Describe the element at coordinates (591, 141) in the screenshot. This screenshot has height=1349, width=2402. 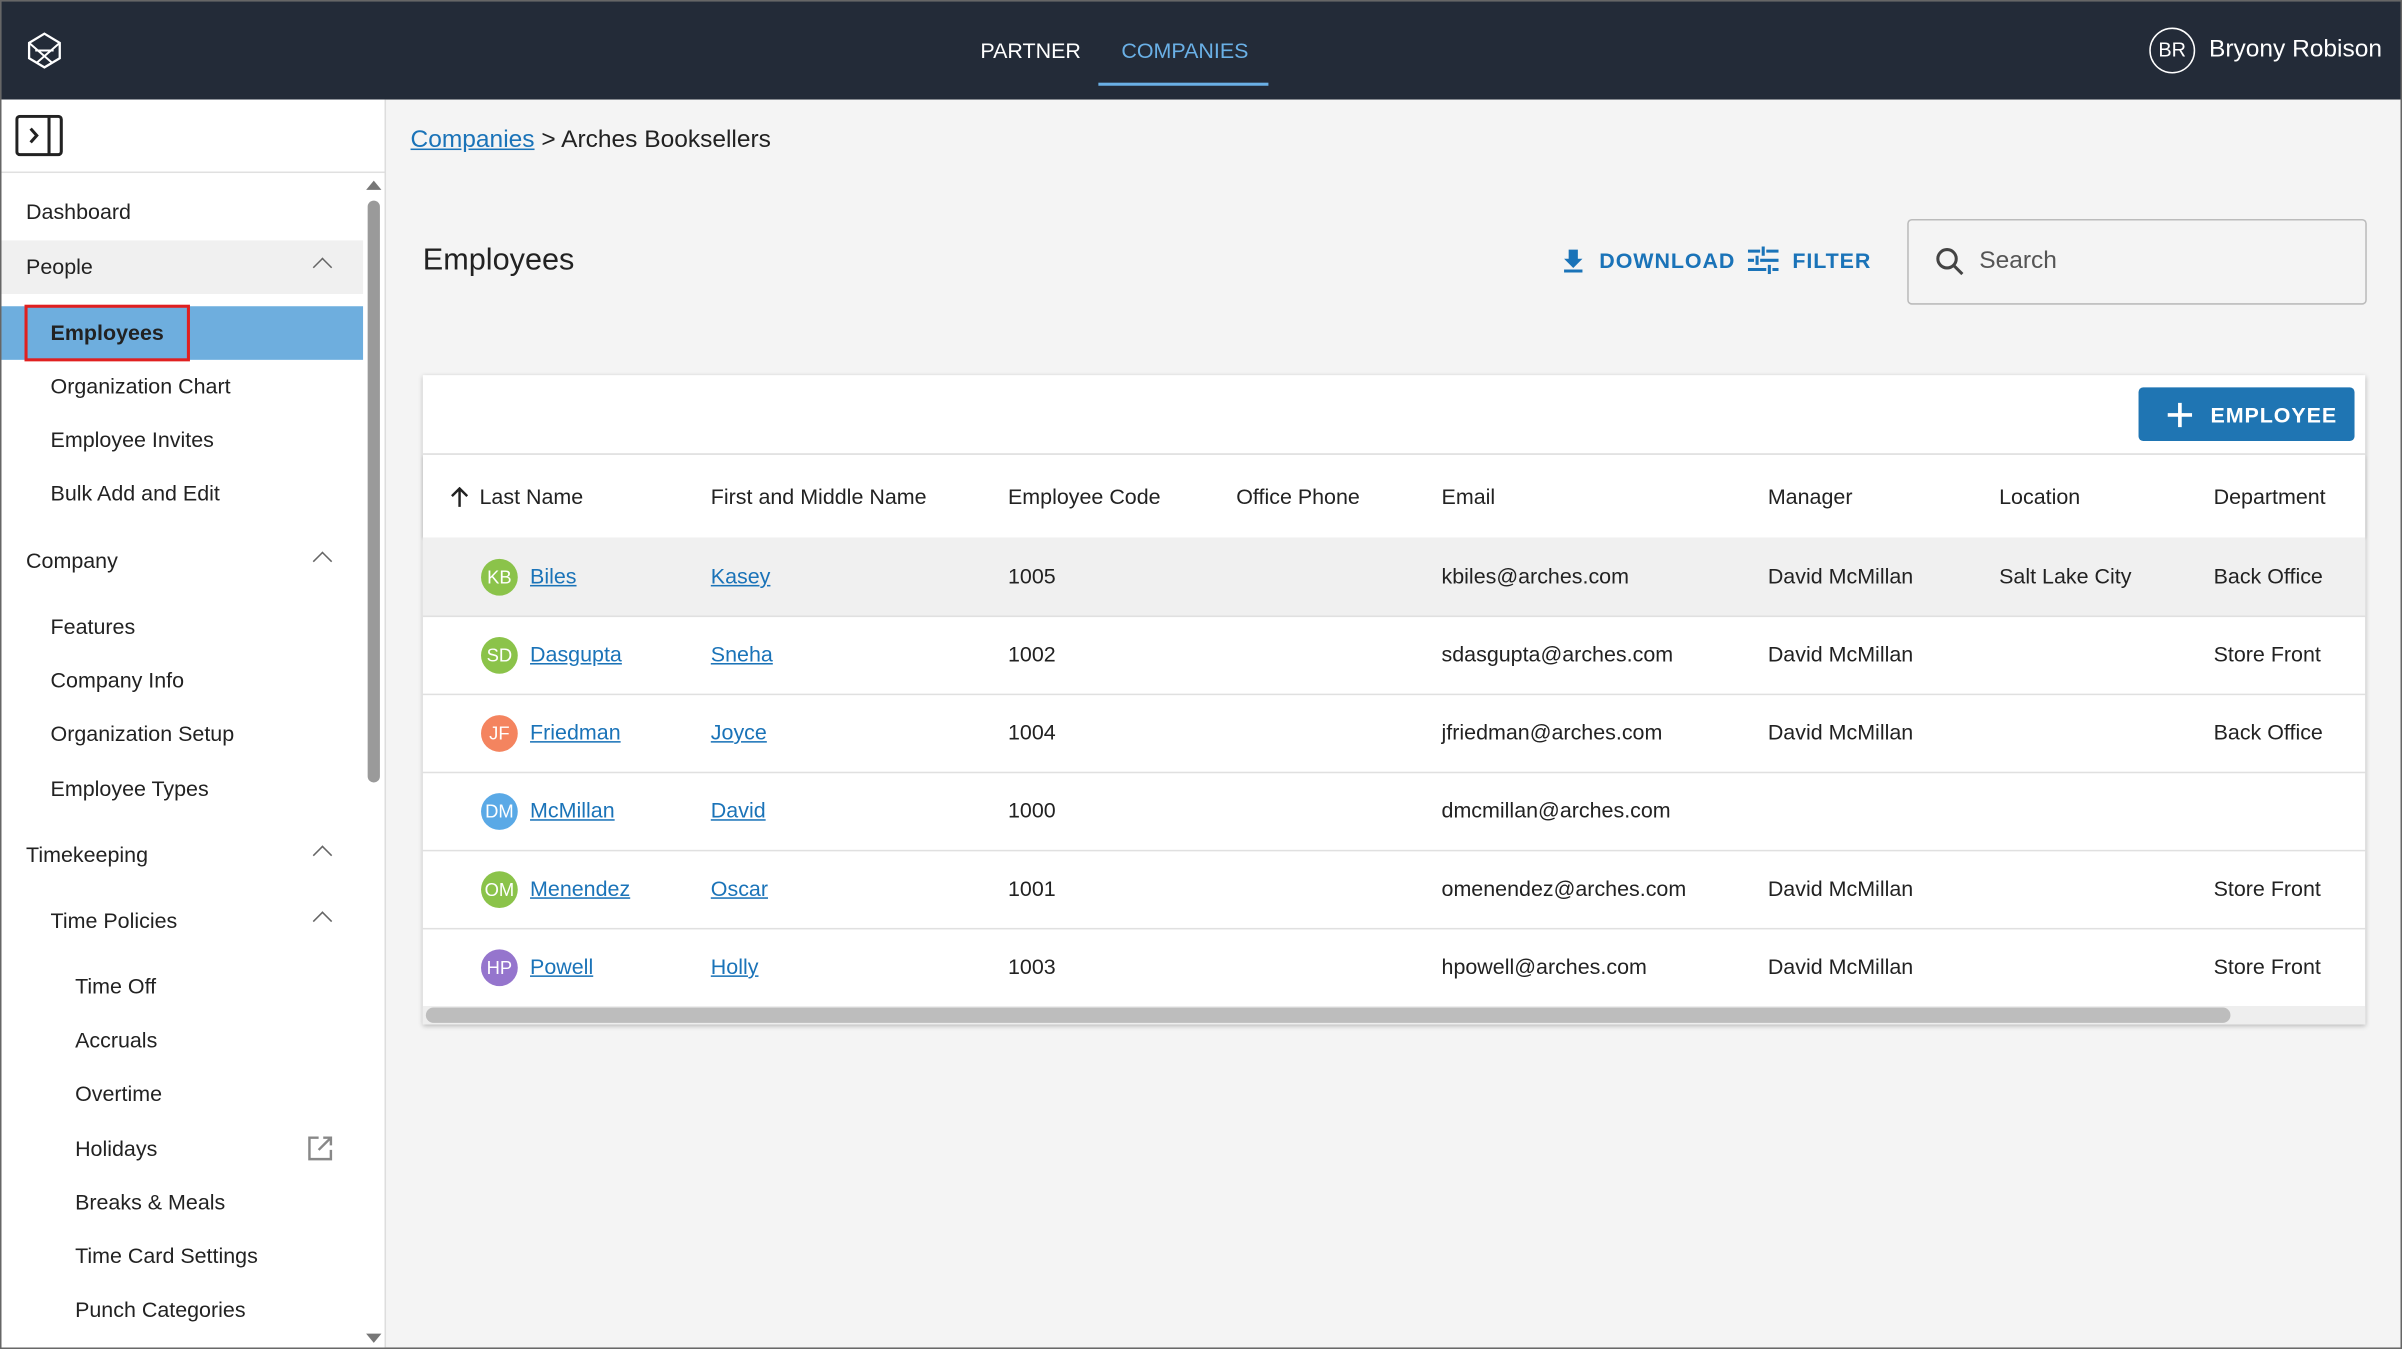
I see `breadcrumb: Companies > Arches Booksellers` at that location.